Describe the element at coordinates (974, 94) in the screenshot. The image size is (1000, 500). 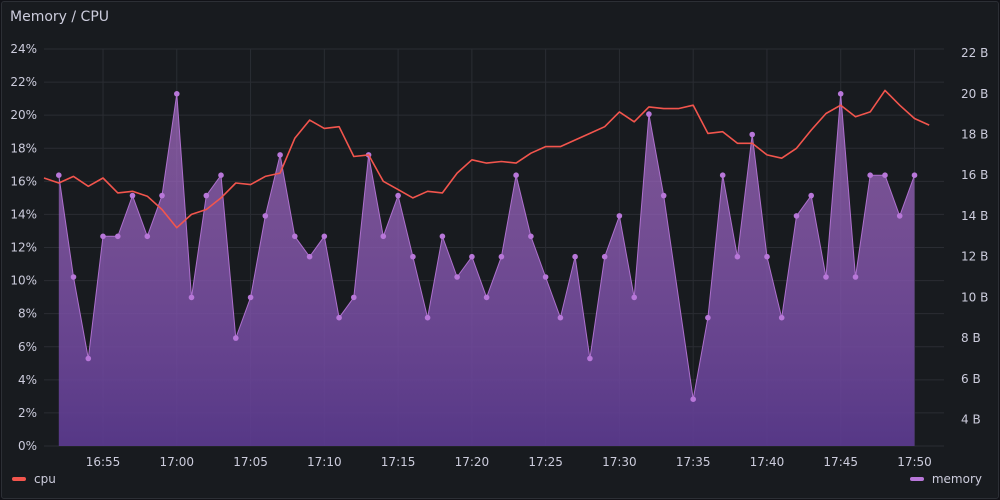
I see `y-right-tick-label: 20 B` at that location.